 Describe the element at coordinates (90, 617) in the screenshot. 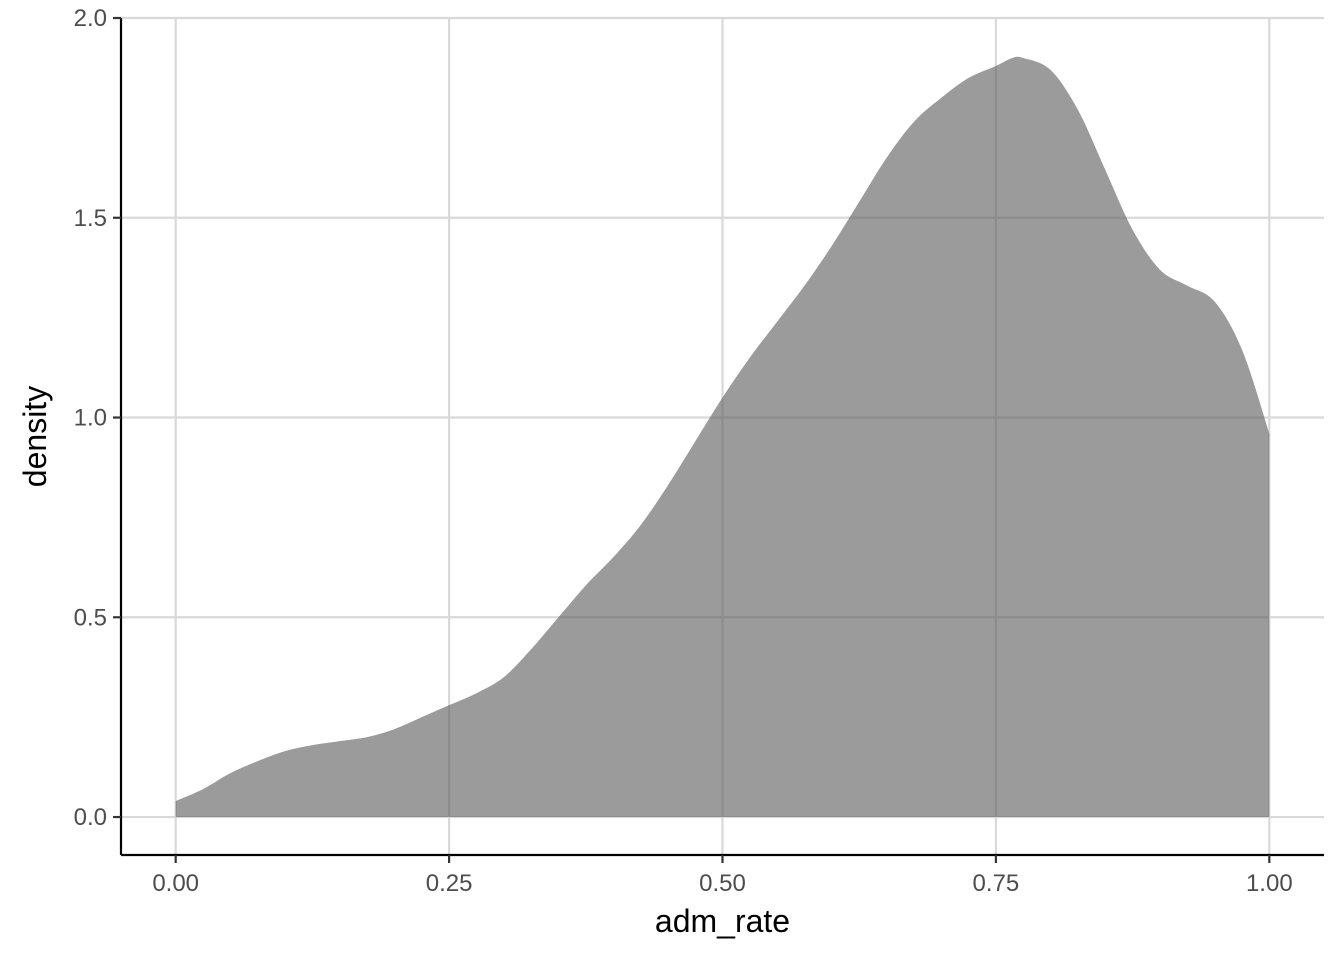

I see `y-tick-label-1: 0.5` at that location.